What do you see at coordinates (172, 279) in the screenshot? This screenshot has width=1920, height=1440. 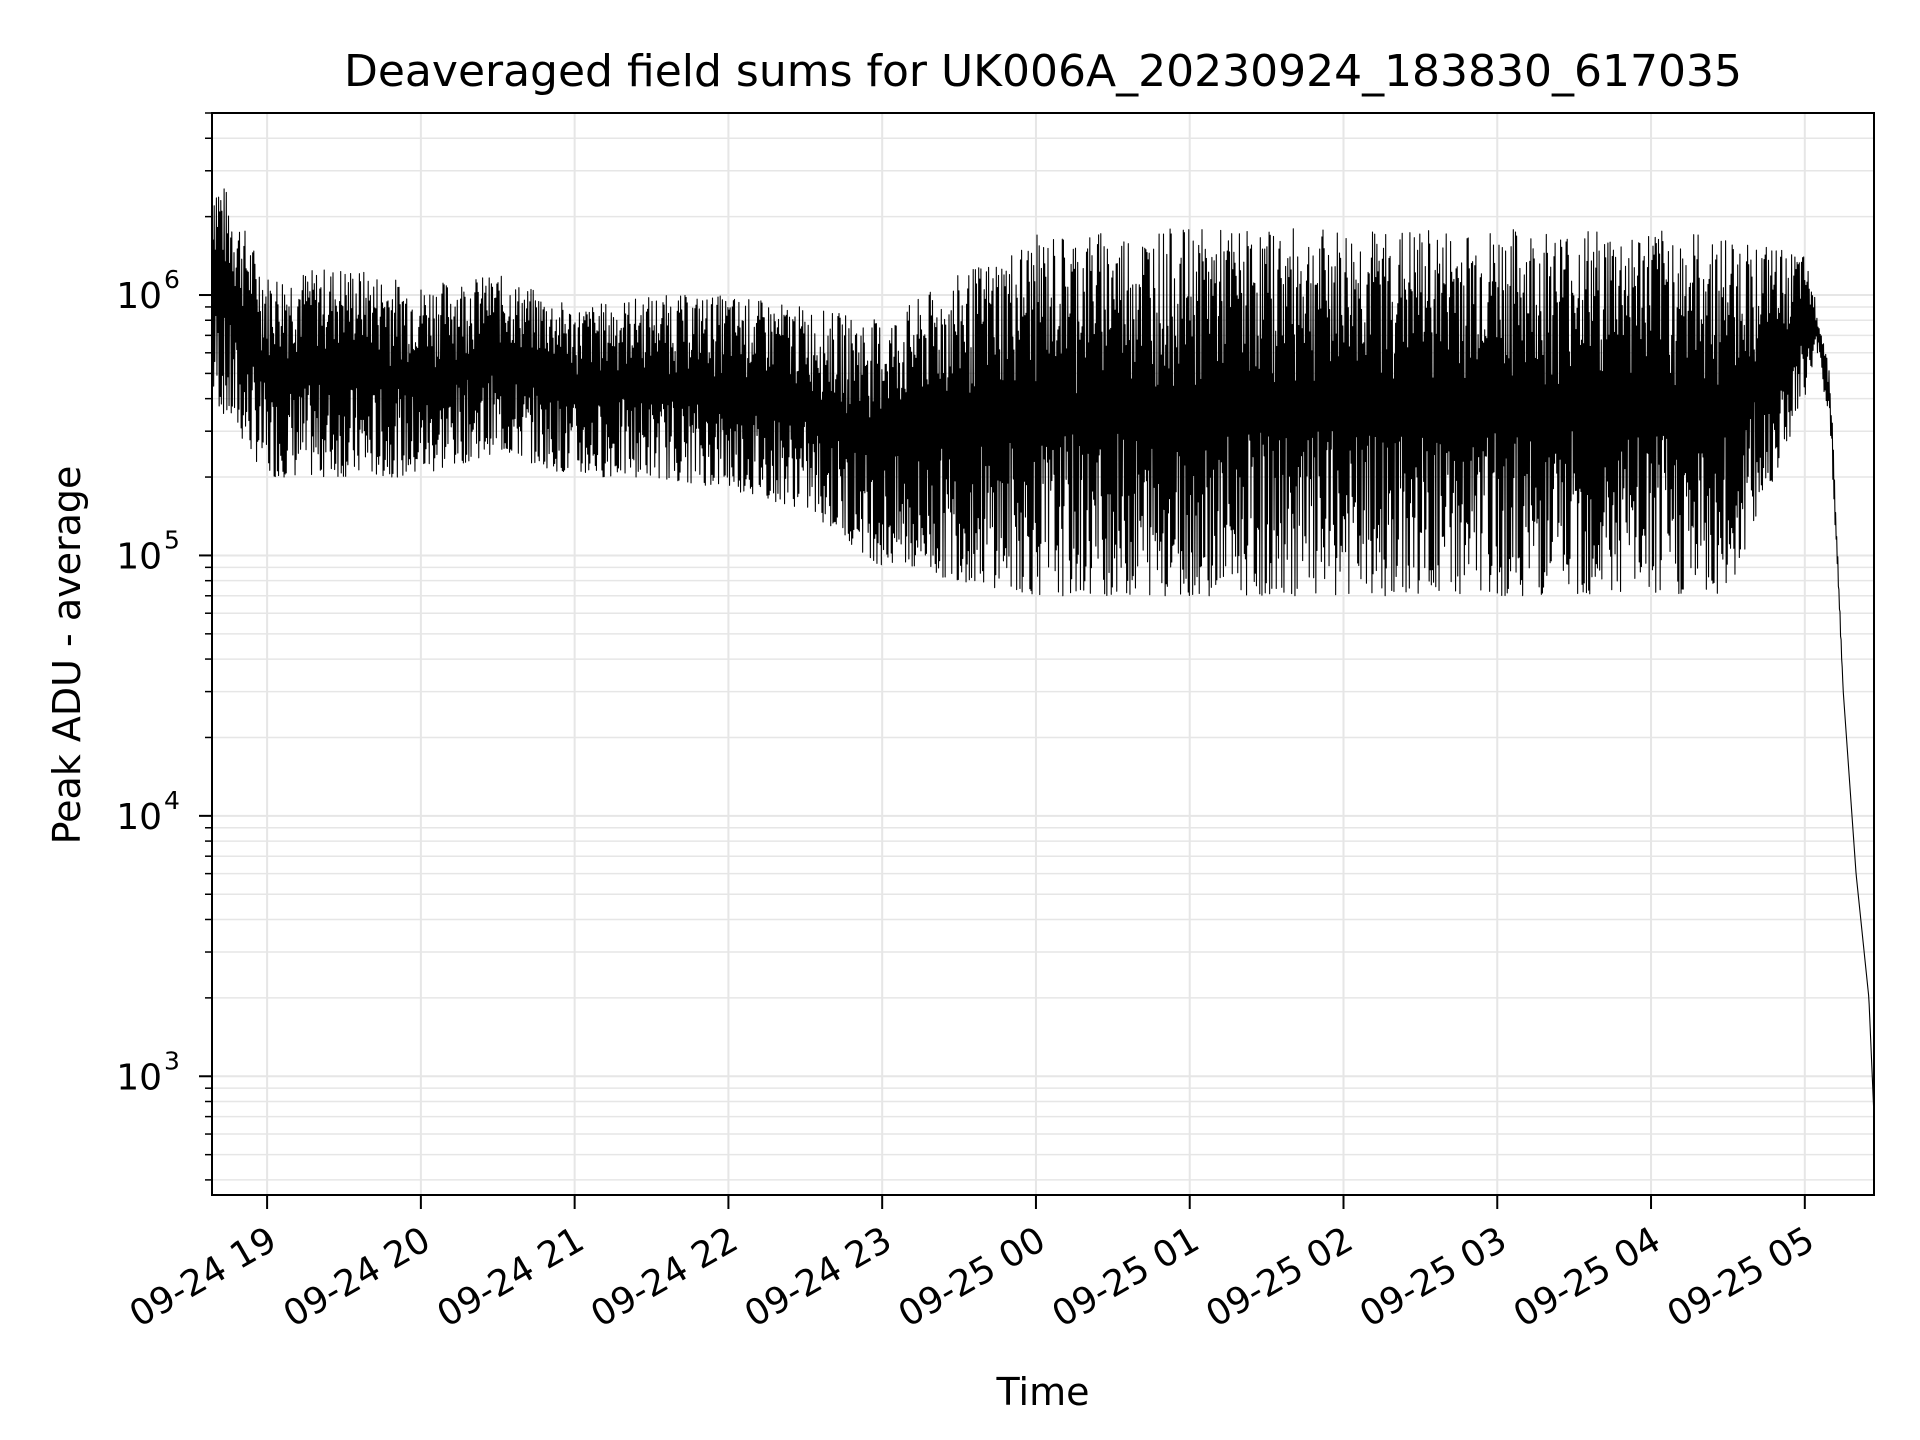 I see `y-tick-exponent: 6` at bounding box center [172, 279].